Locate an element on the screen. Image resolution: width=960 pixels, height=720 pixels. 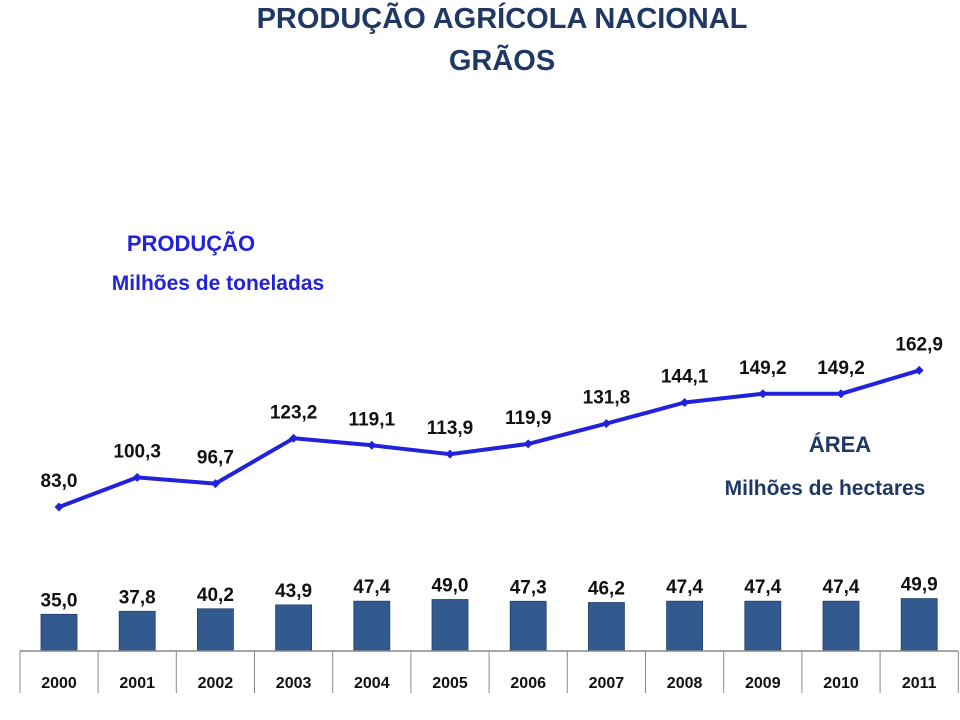
production-value-label-2008: 144,1 is located at coordinates (685, 377).